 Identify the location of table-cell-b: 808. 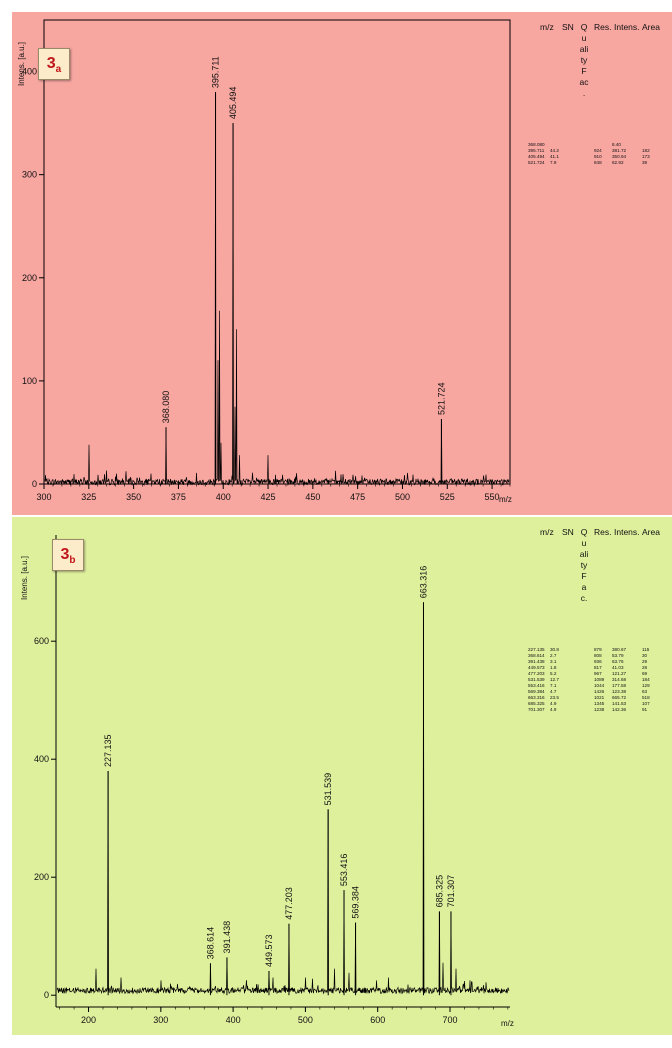
(598, 655).